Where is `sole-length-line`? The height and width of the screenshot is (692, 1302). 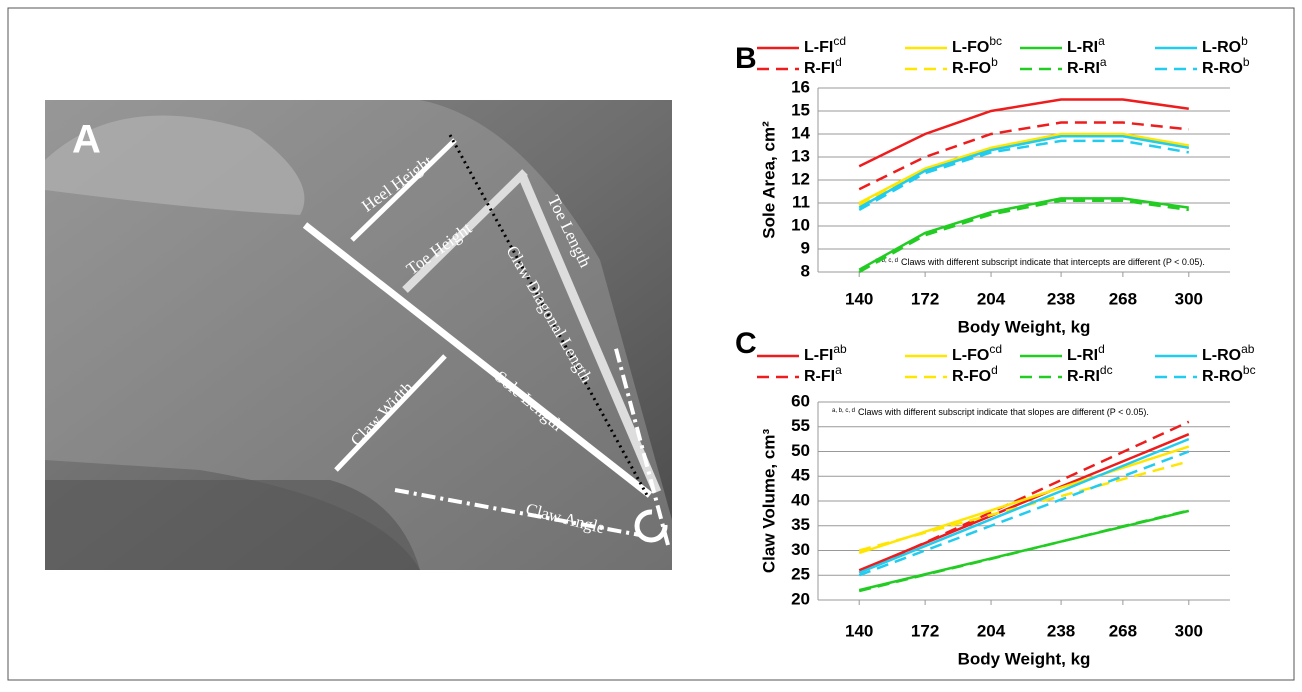 sole-length-line is located at coordinates (477, 360).